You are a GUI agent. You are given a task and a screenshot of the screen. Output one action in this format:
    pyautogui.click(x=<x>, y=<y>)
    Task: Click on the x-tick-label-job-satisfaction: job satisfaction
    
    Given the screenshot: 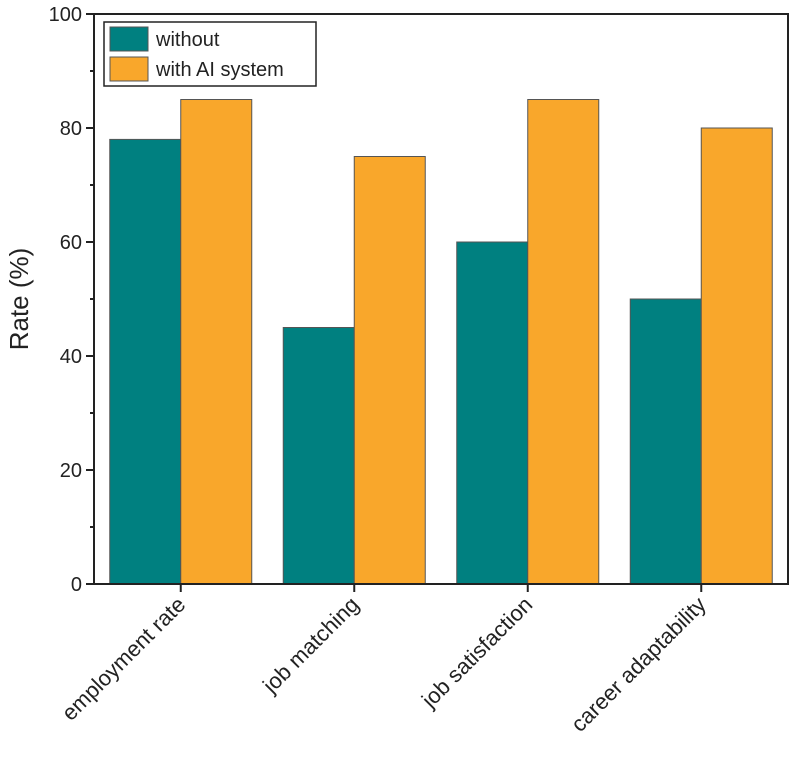 What is the action you would take?
    pyautogui.click(x=476, y=652)
    